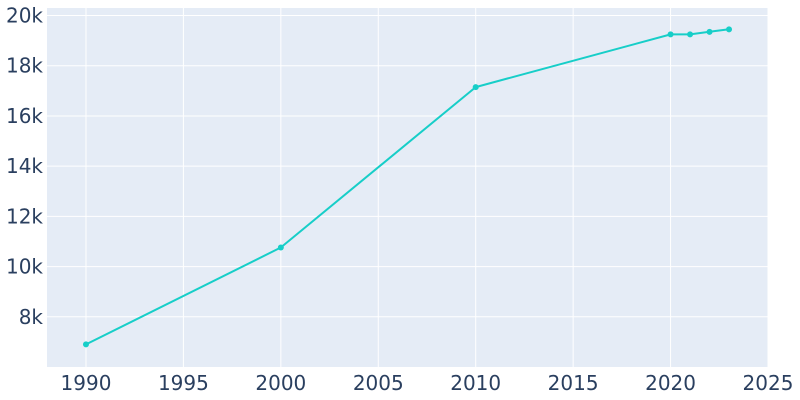  I want to click on y-tick-label: 18k, so click(24, 66).